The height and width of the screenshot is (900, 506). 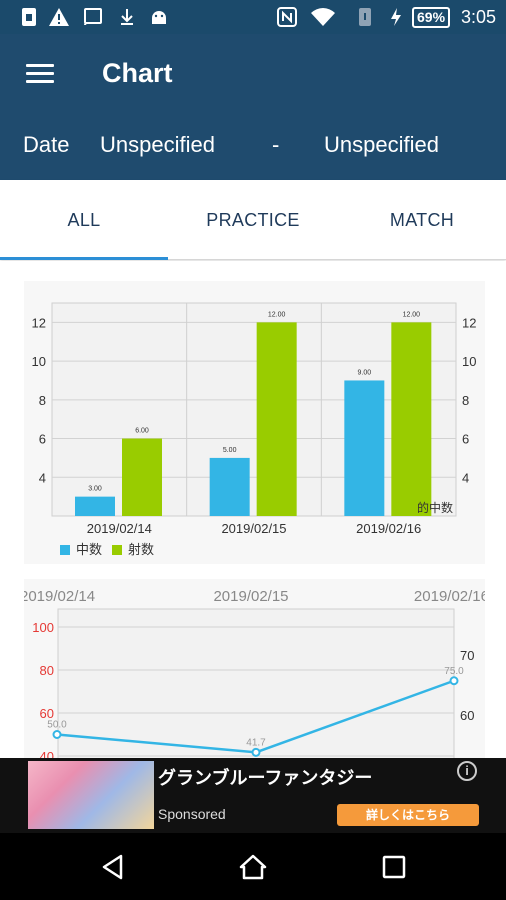 I want to click on ad-cta-button: 詳しくはこちら, so click(x=408, y=815).